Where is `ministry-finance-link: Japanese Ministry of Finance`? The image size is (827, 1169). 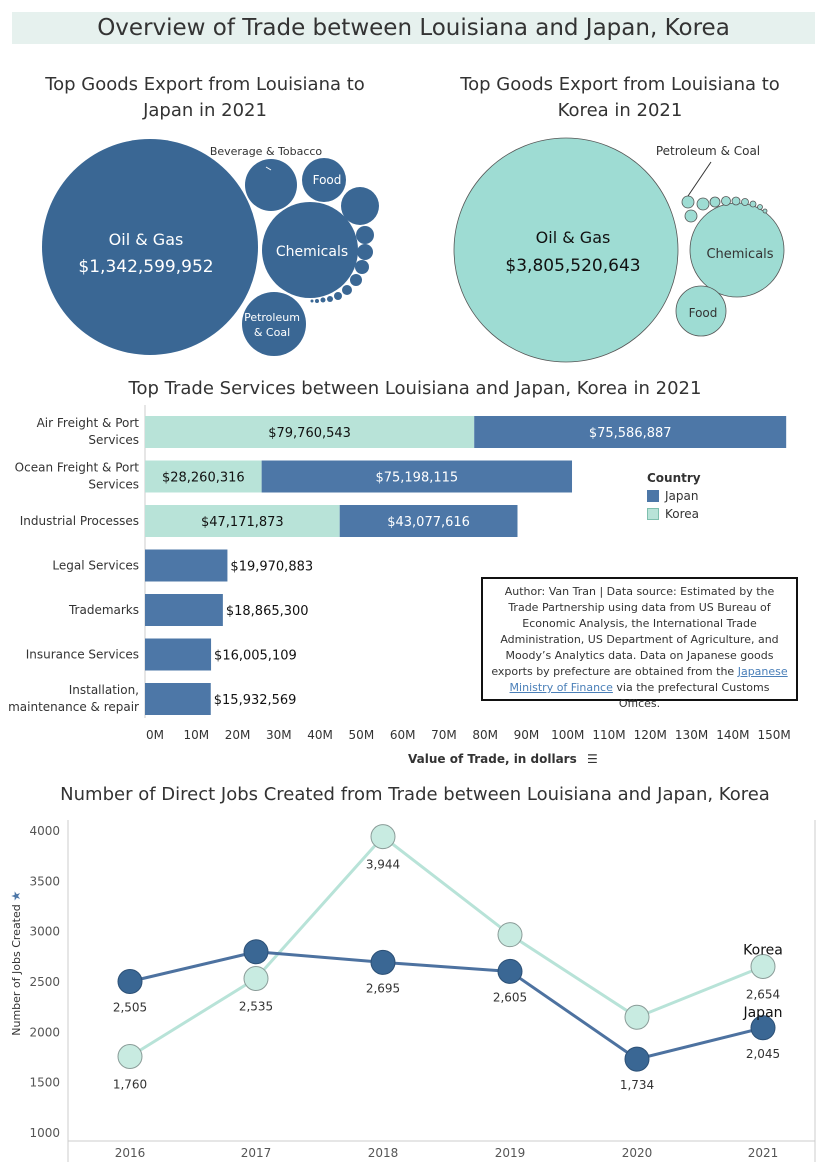
ministry-finance-link: Japanese Ministry of Finance is located at coordinates (648, 679).